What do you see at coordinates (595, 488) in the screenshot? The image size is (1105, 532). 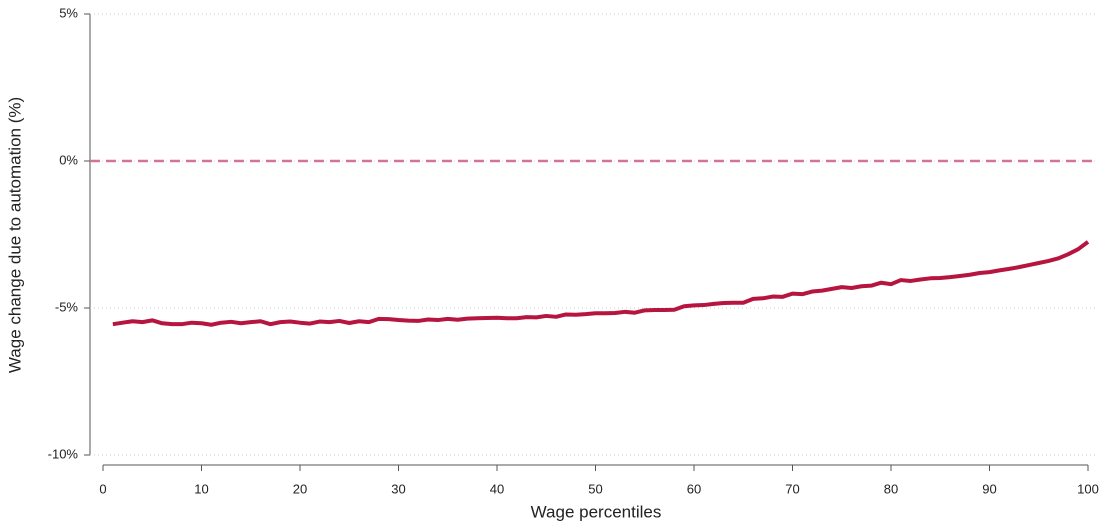 I see `x-tick-label: 50` at bounding box center [595, 488].